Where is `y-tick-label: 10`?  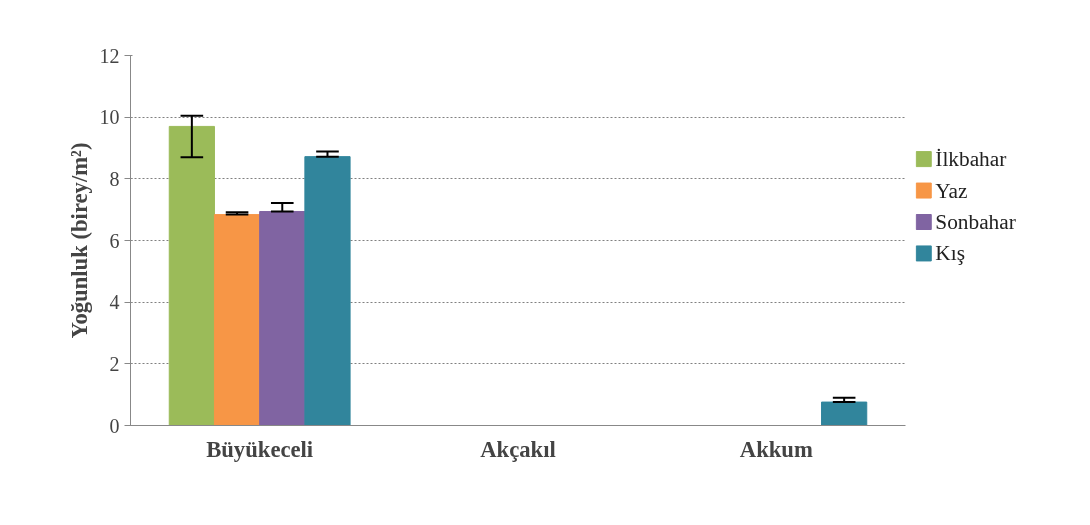 y-tick-label: 10 is located at coordinates (109, 117).